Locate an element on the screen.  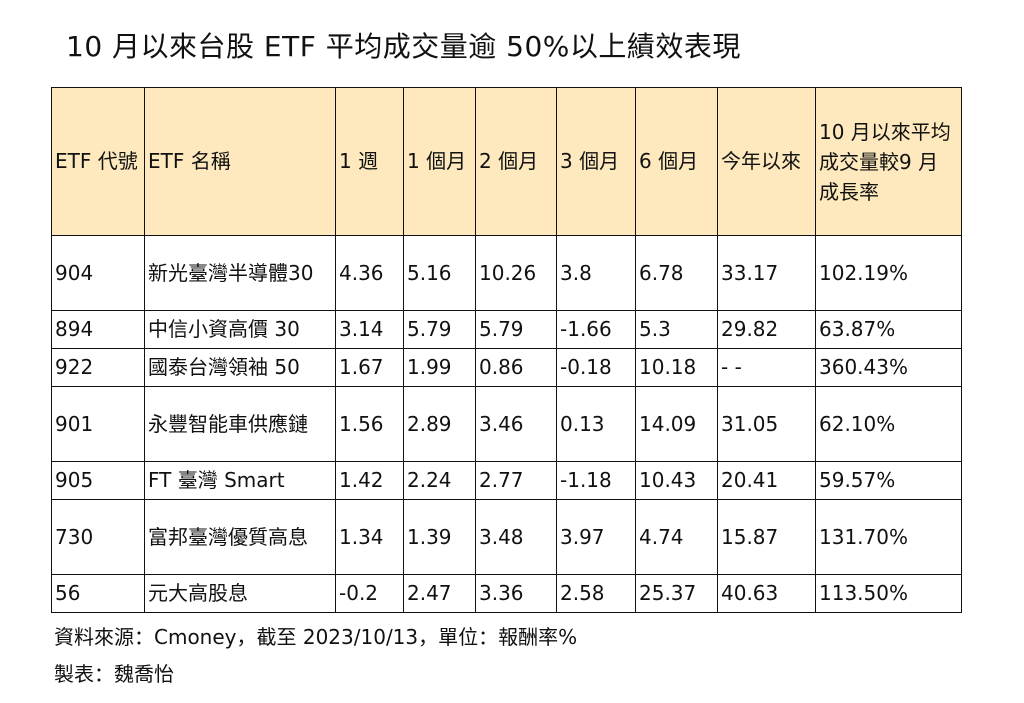
cell-code: 922 is located at coordinates (98, 367).